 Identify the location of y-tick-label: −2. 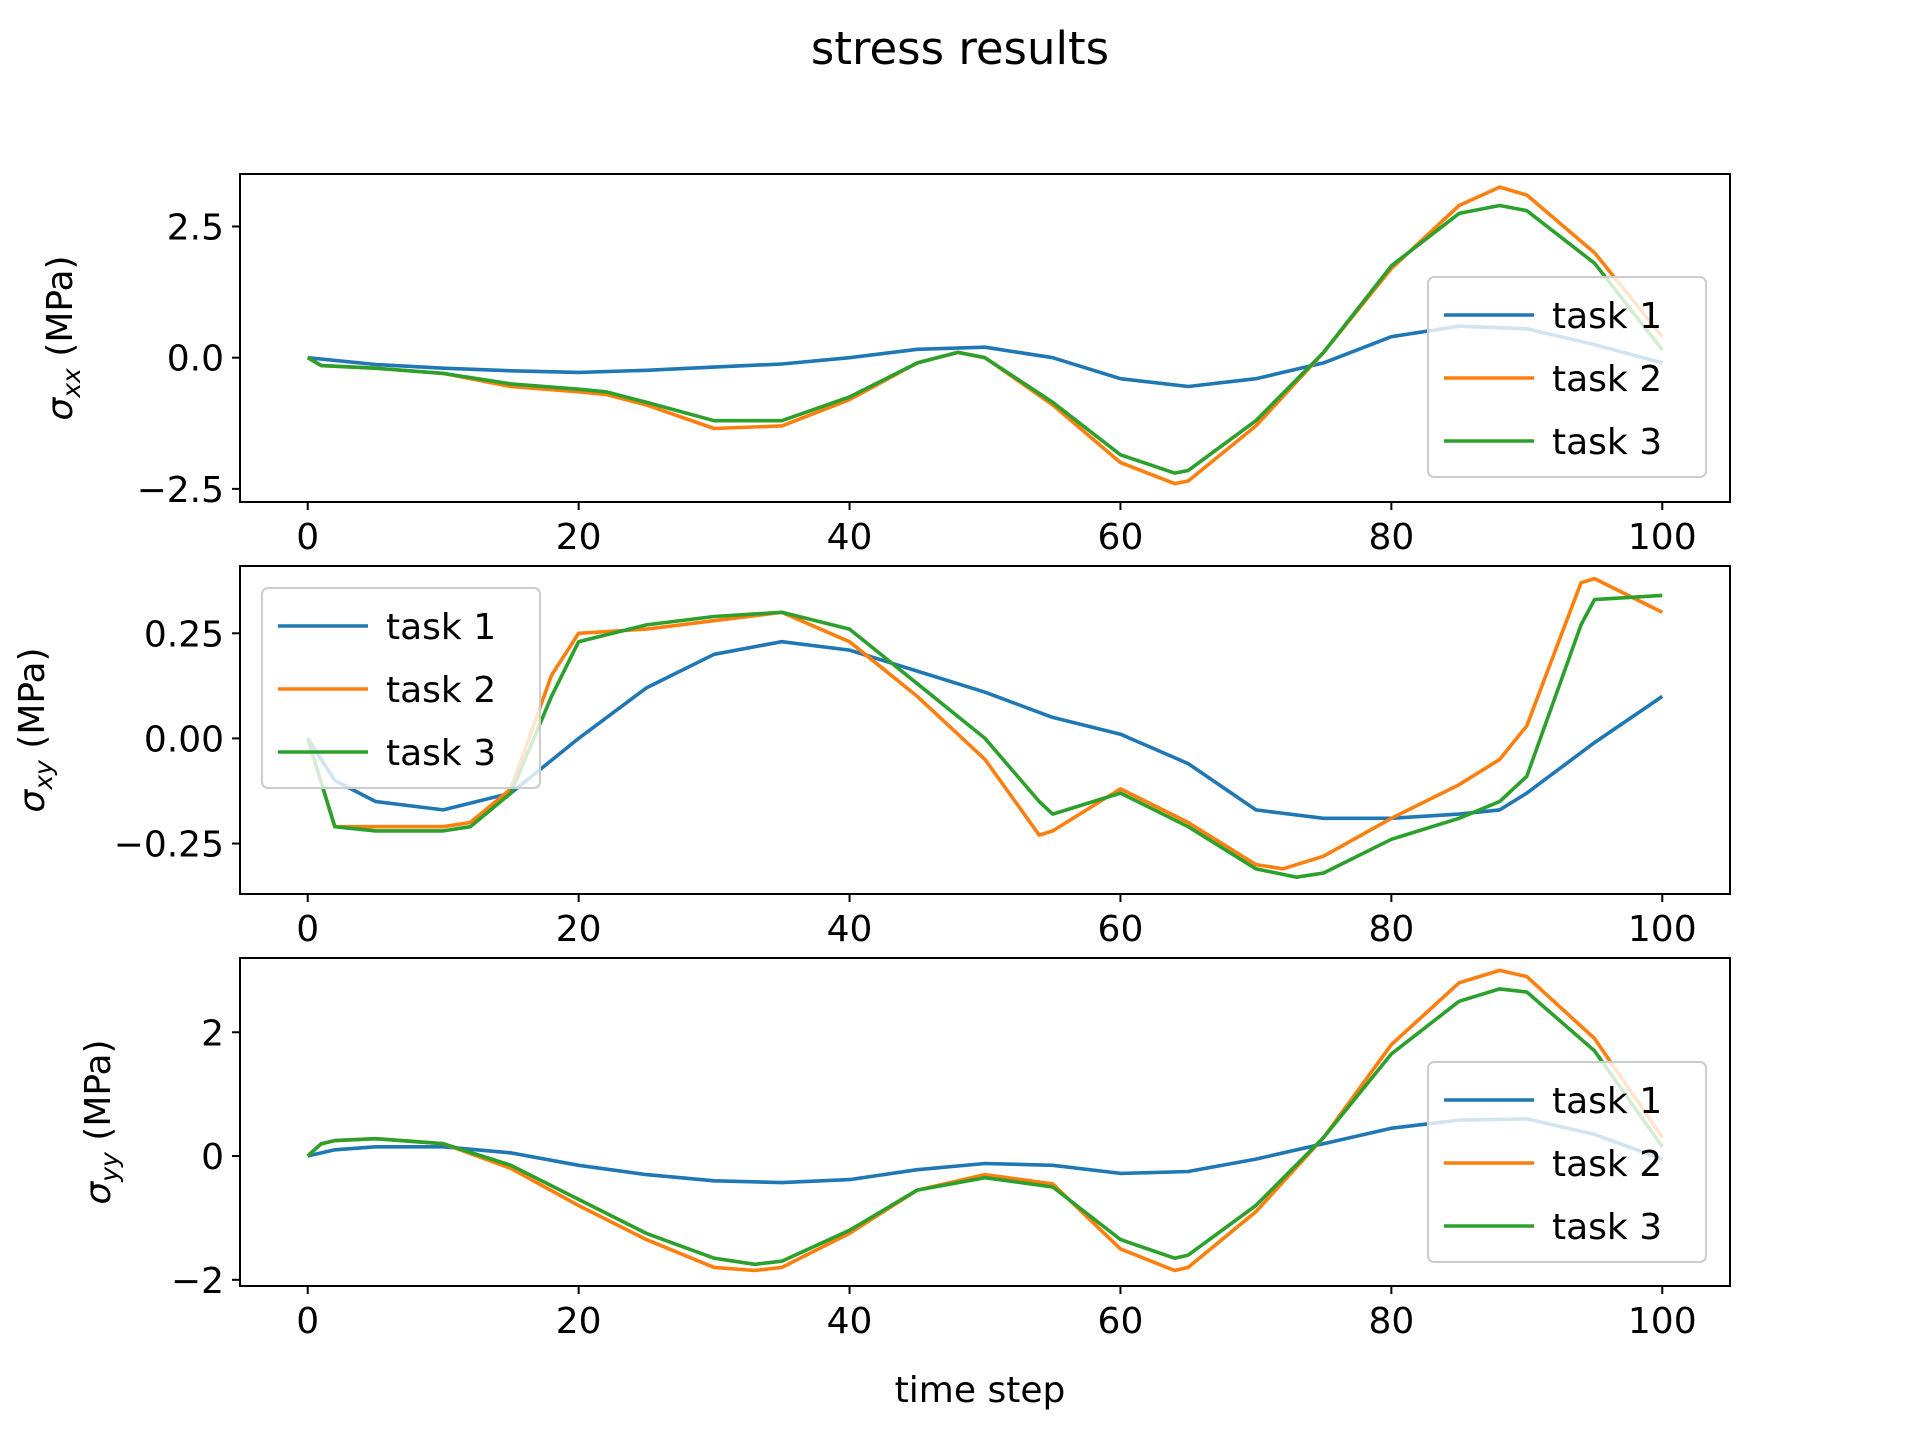
(197, 1281).